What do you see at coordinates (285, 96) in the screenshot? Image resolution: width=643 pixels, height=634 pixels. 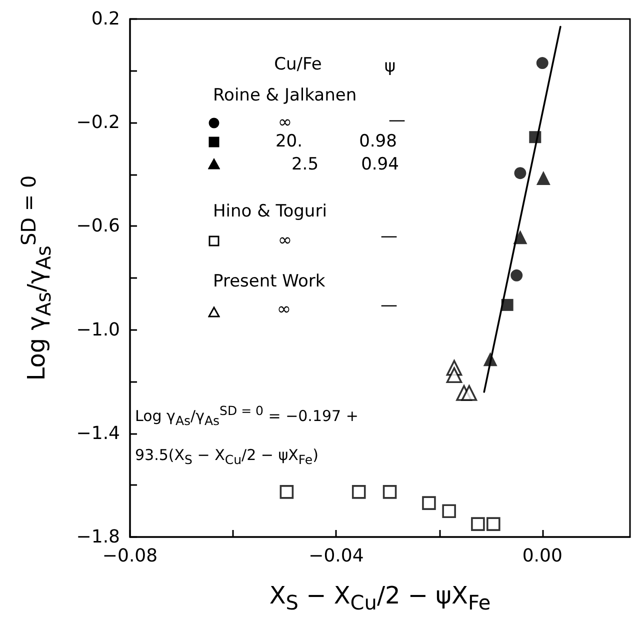 I see `annotation: Roine & Jalkanen` at bounding box center [285, 96].